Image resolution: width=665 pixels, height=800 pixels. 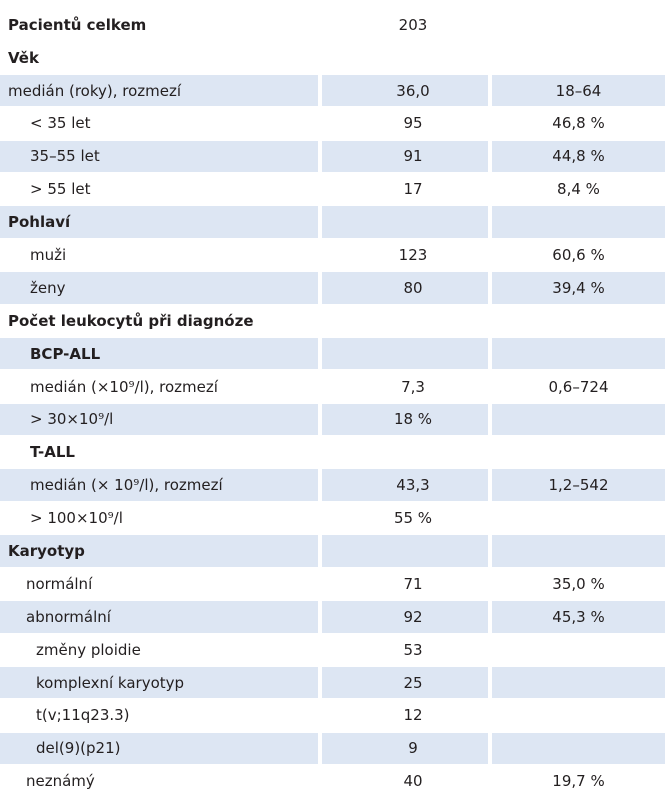 I want to click on row-percent: 46,8 %, so click(x=578, y=123).